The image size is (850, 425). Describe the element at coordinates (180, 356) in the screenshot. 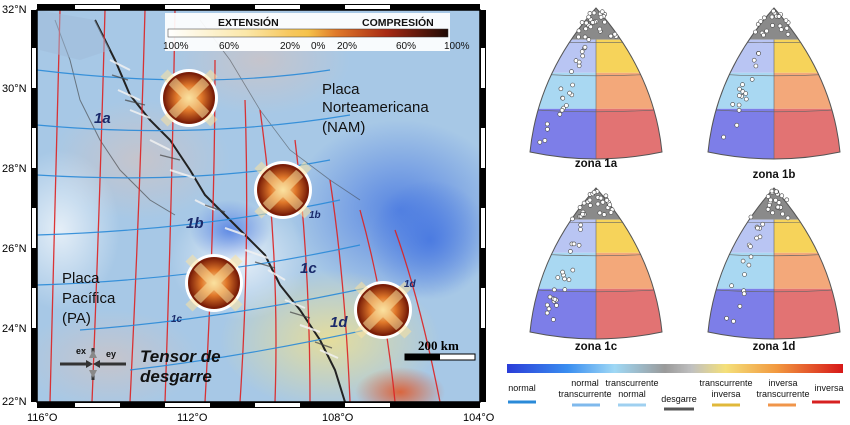

I see `tensor-legend-title-line1: Tensor de` at that location.